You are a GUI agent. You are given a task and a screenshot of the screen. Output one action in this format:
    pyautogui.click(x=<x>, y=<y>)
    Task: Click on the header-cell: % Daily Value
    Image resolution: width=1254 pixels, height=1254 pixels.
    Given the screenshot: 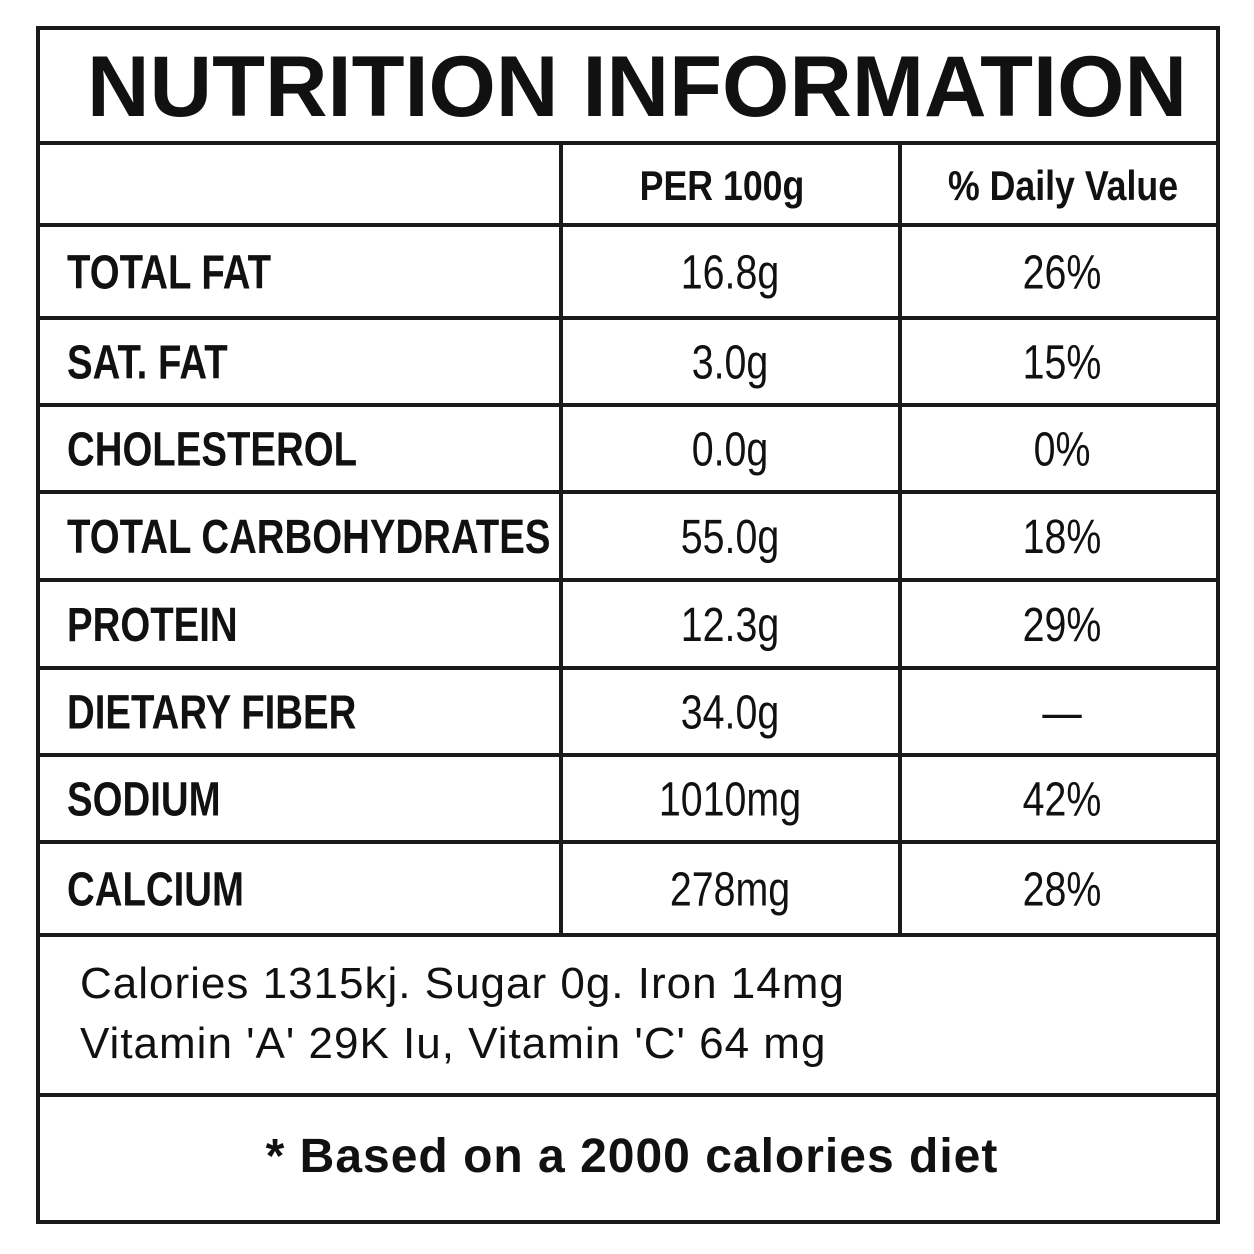 What is the action you would take?
    pyautogui.click(x=1063, y=186)
    